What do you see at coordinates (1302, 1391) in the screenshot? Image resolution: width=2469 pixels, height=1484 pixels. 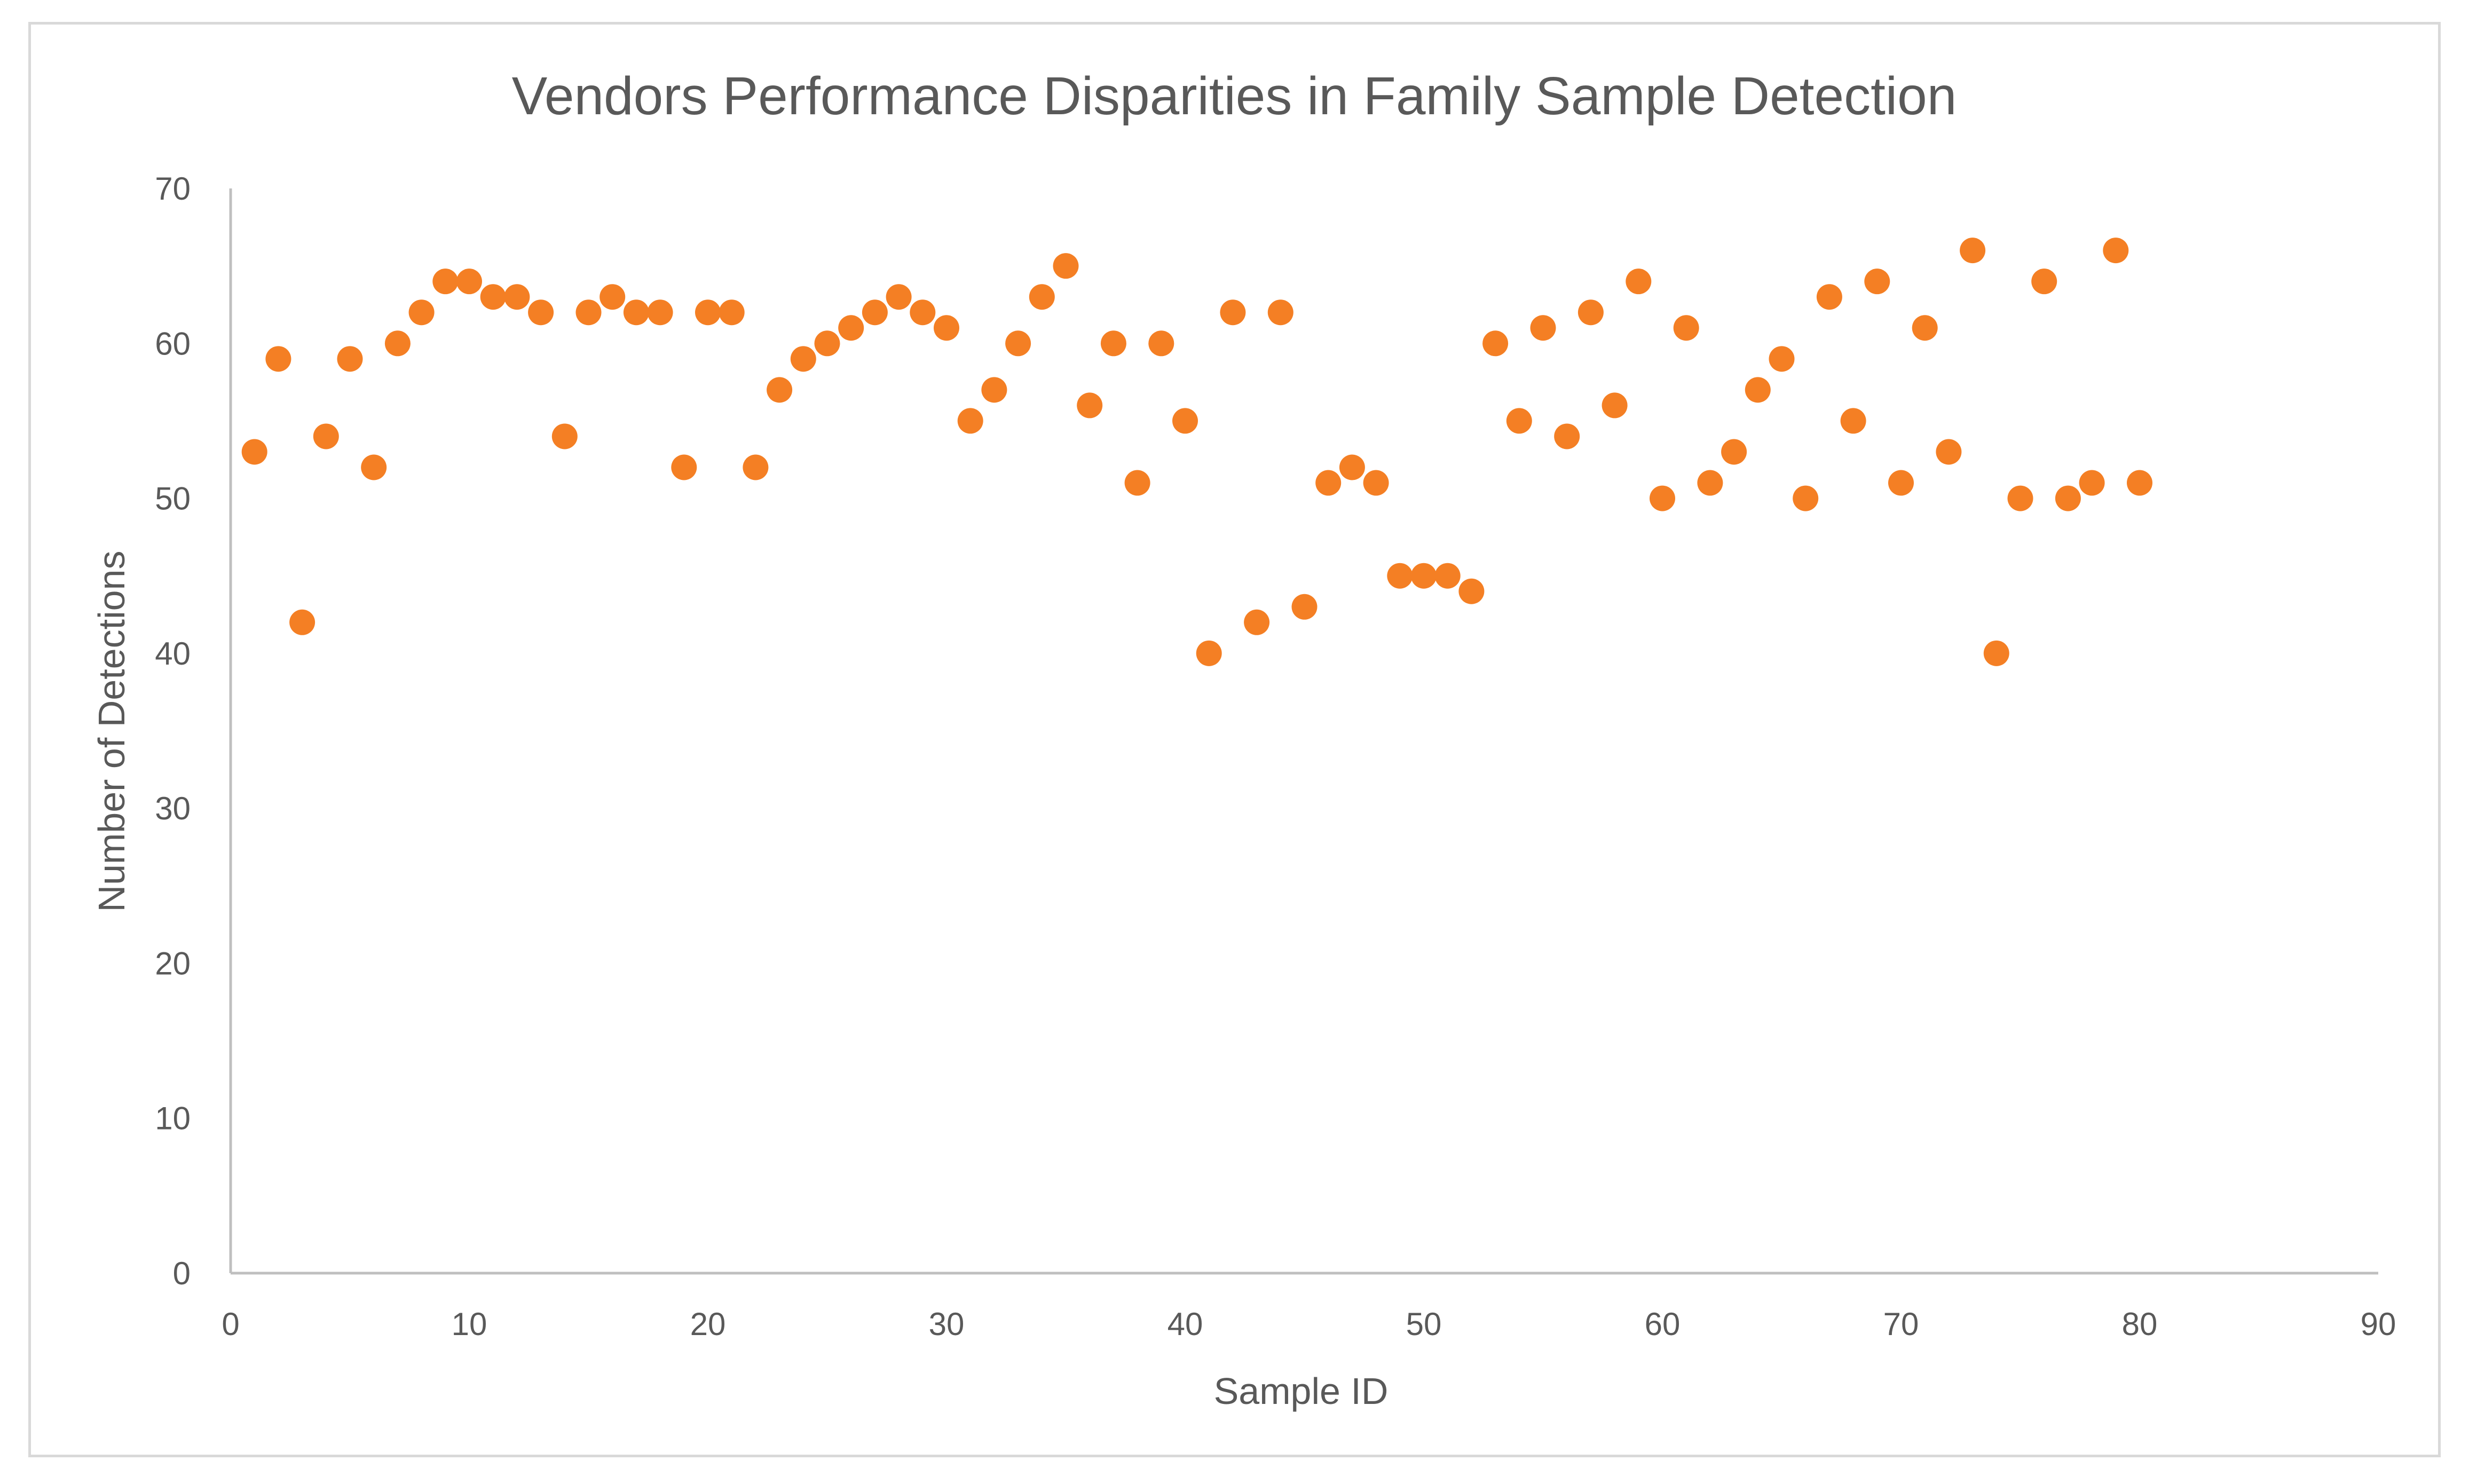 I see `x-axis-title: Sample ID` at bounding box center [1302, 1391].